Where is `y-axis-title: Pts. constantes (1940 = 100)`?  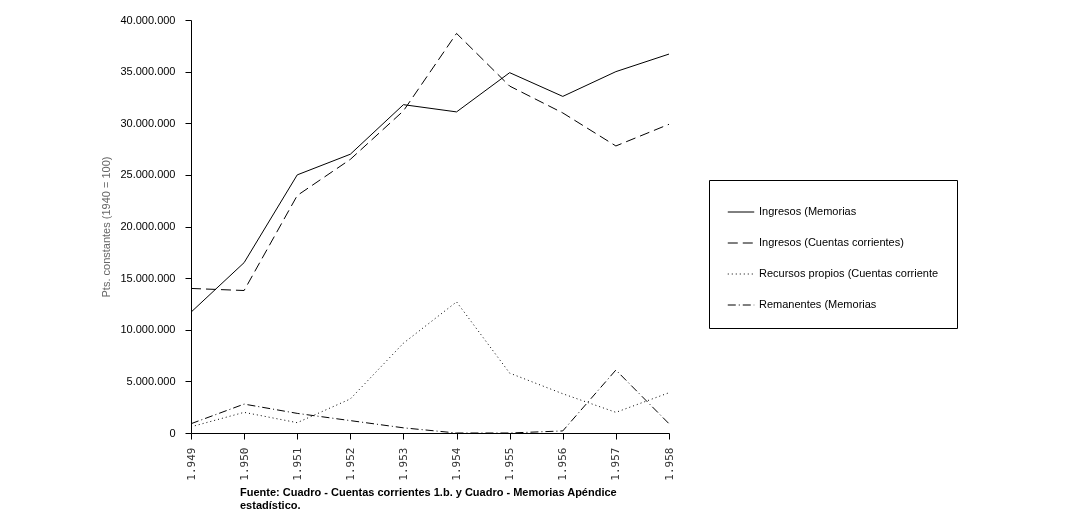
y-axis-title: Pts. constantes (1940 = 100) is located at coordinates (106, 227).